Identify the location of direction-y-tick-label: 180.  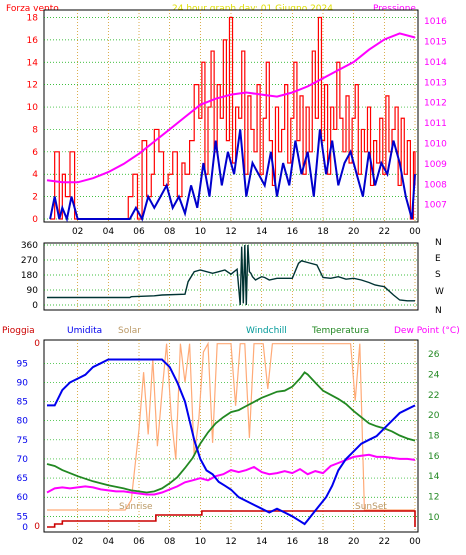
(29, 276).